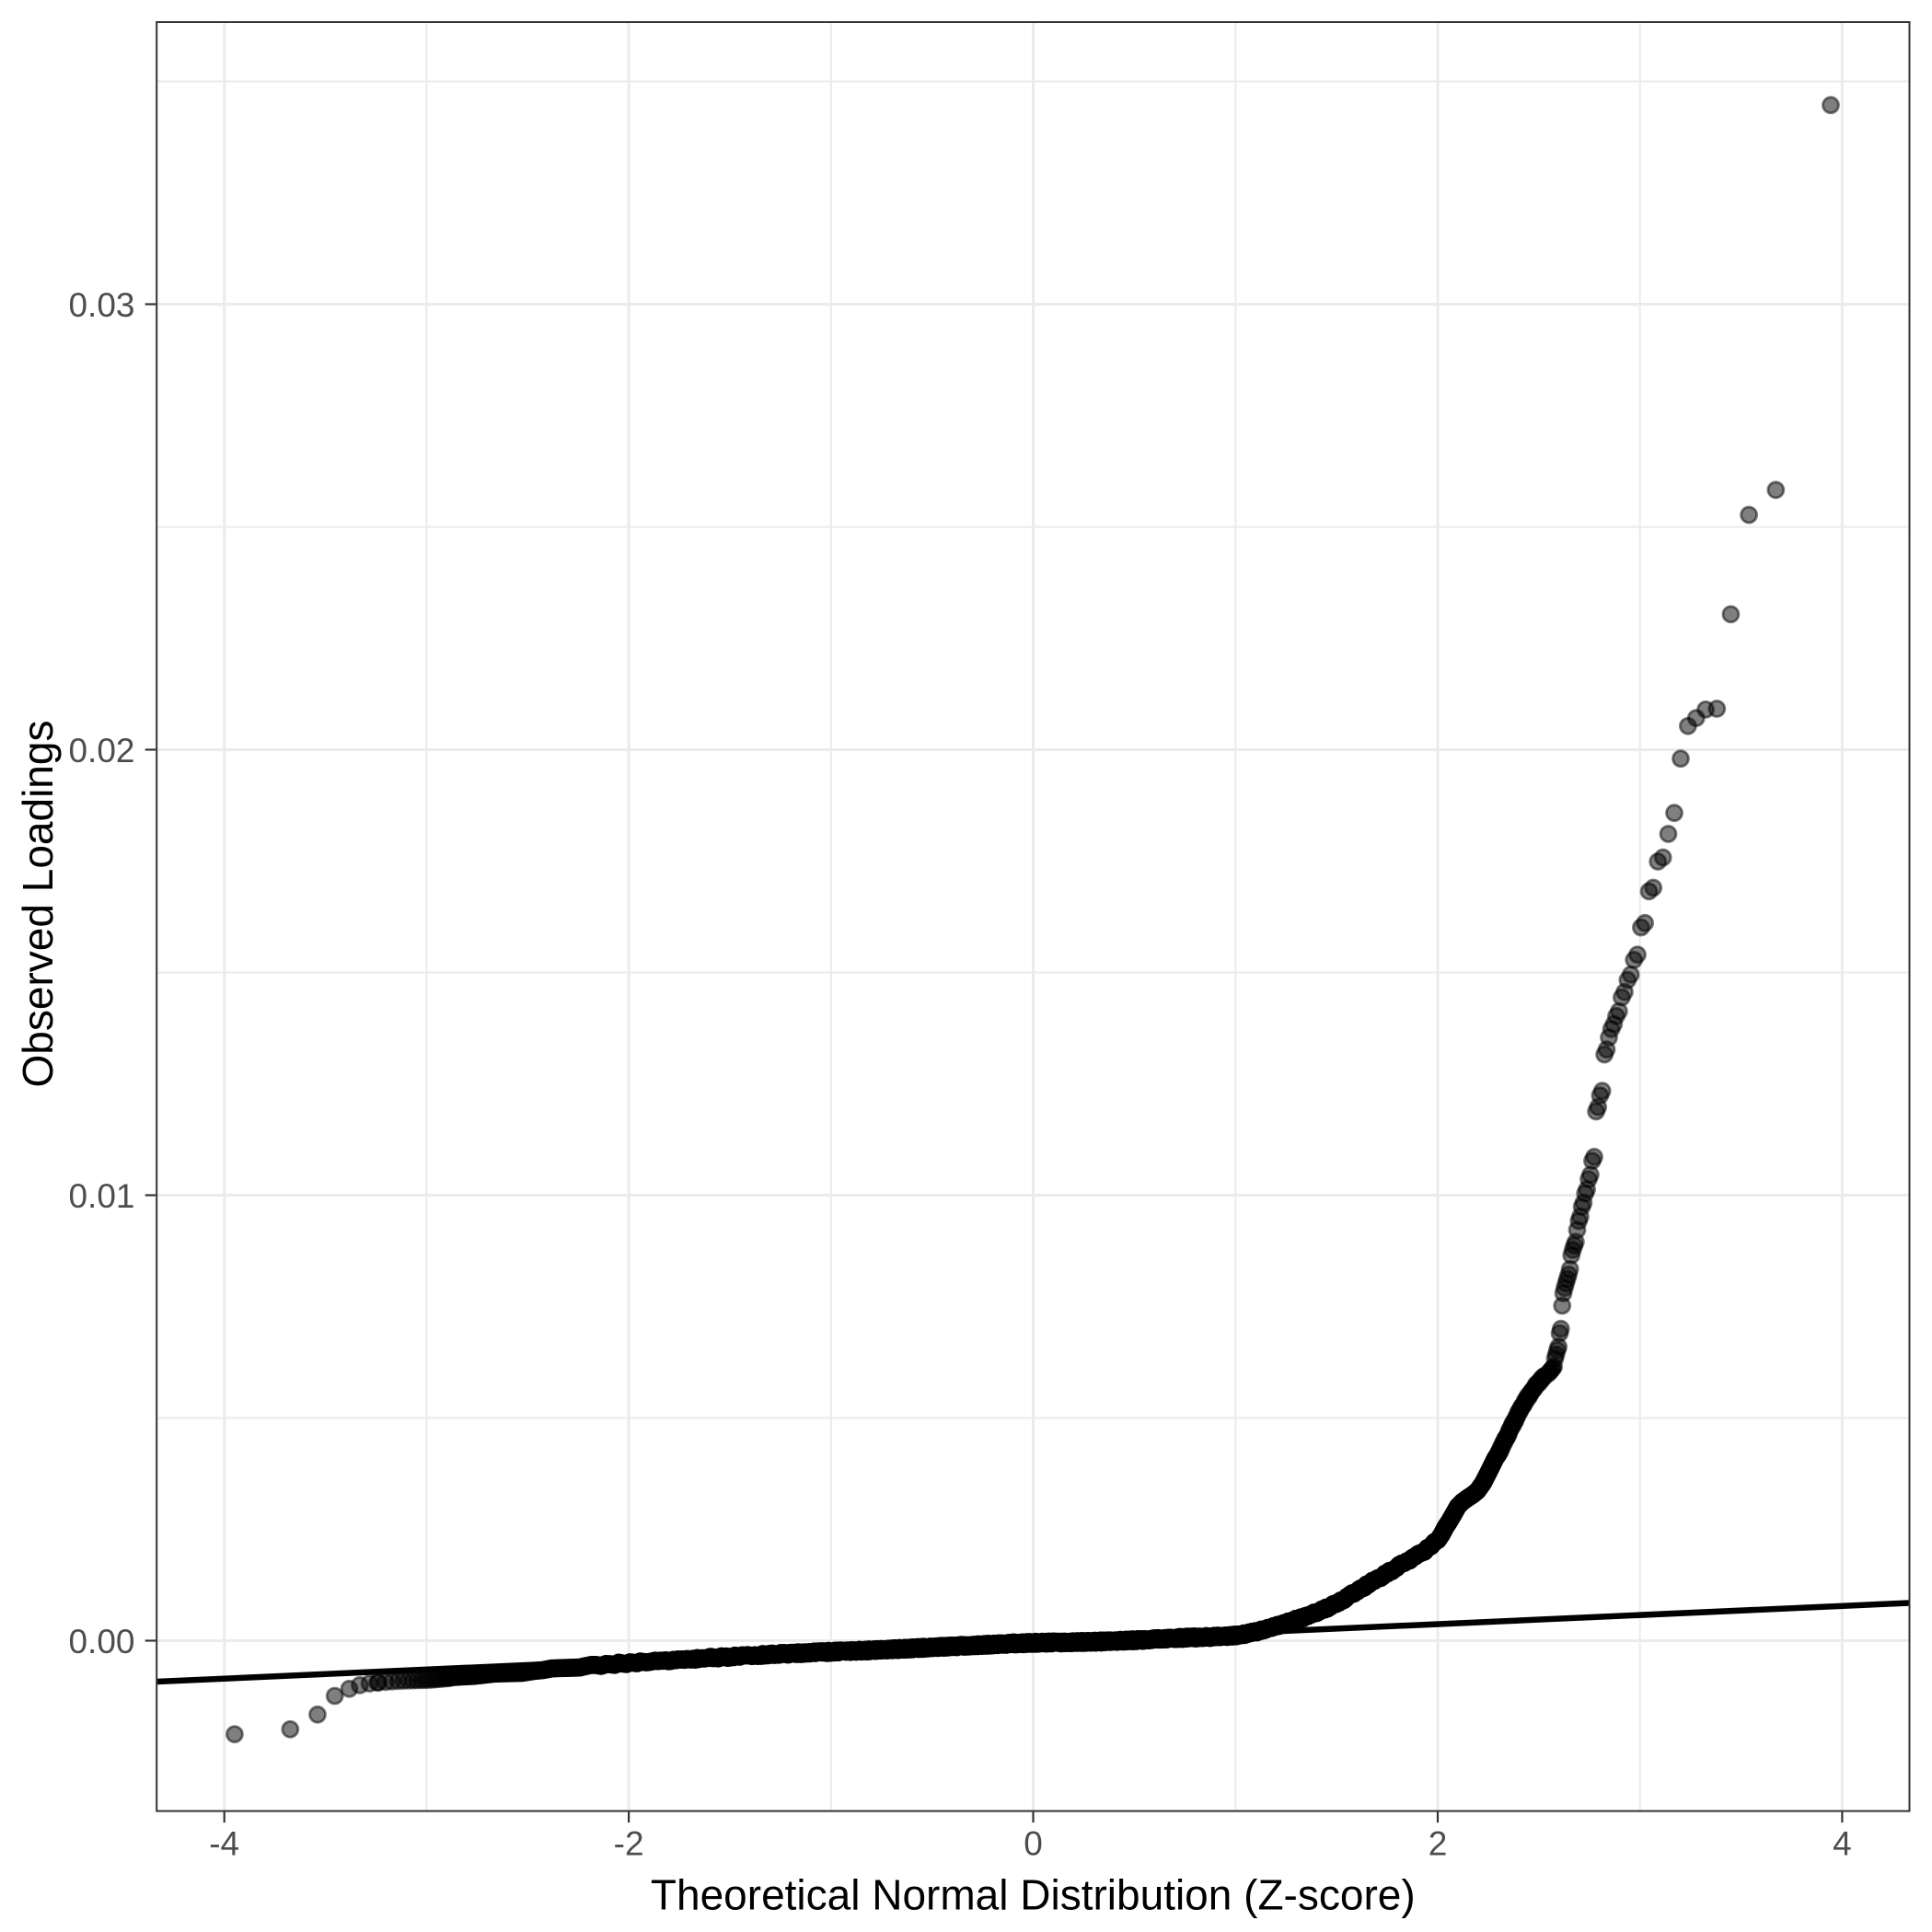 The image size is (1932, 1932). I want to click on svg-text: 0.03, so click(101, 305).